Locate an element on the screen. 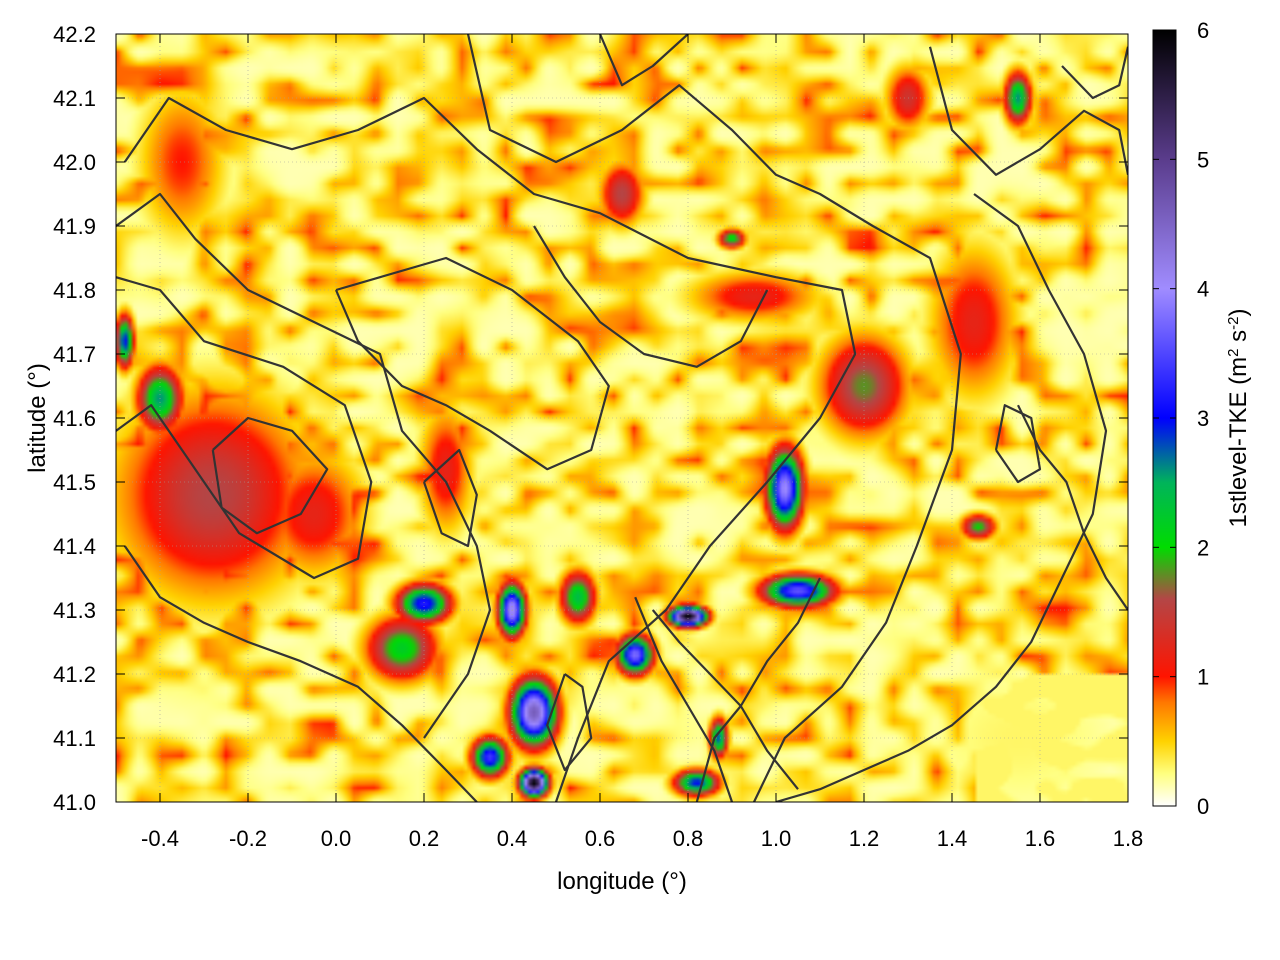 The width and height of the screenshot is (1280, 960). x-tick-label: 0.0 is located at coordinates (336, 838).